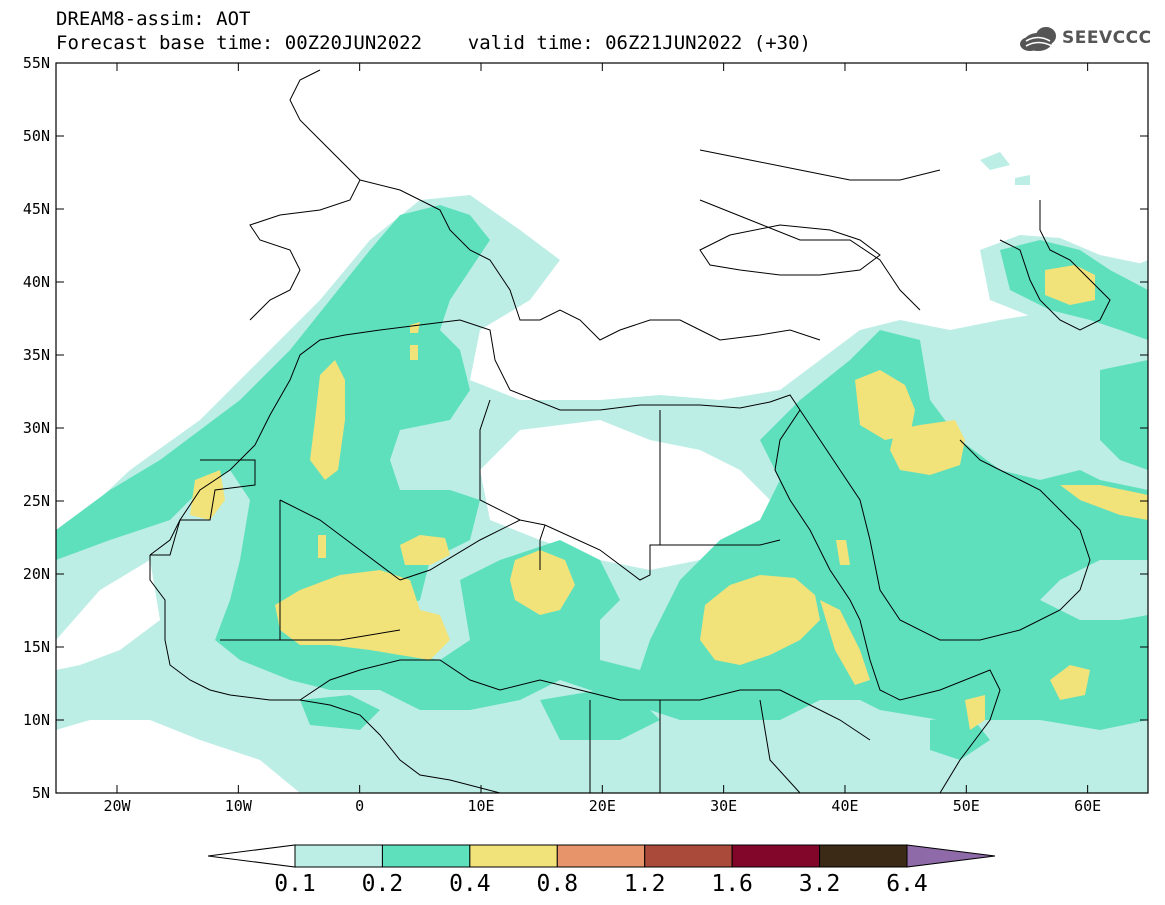  I want to click on cloud-logo-icon, so click(1038, 39).